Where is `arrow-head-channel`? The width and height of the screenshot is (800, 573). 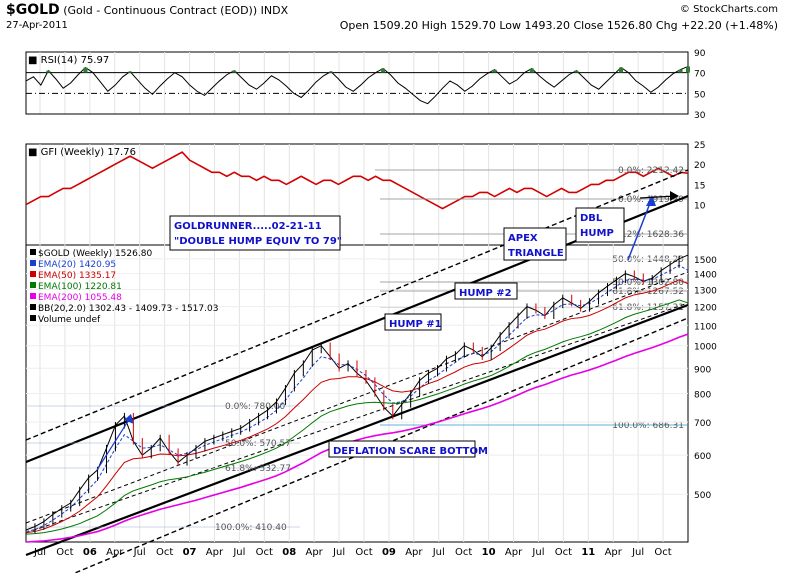
arrow-head-channel is located at coordinates (674, 196).